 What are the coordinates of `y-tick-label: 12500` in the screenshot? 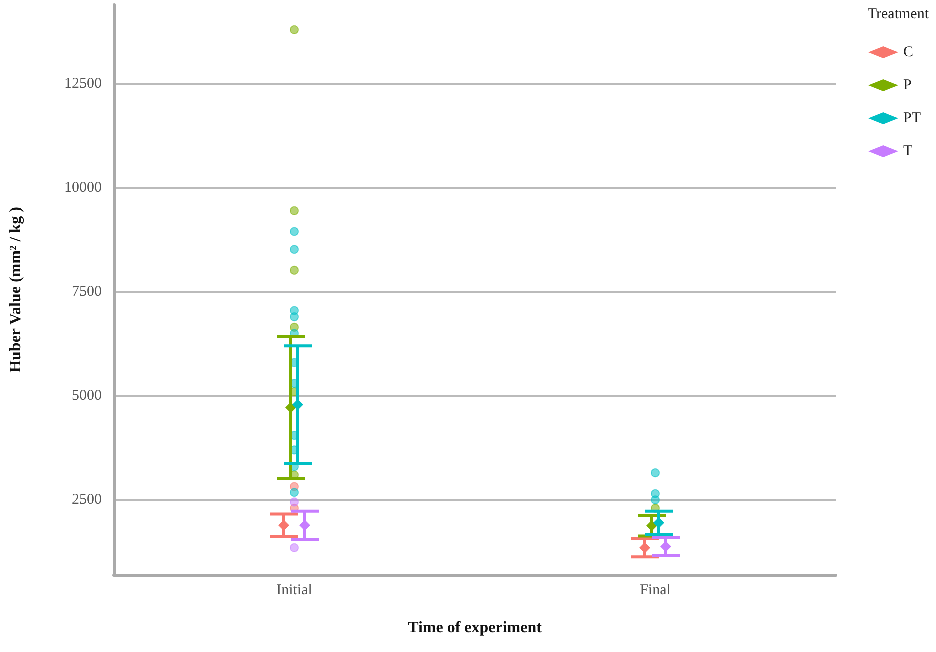 It's located at (83, 84).